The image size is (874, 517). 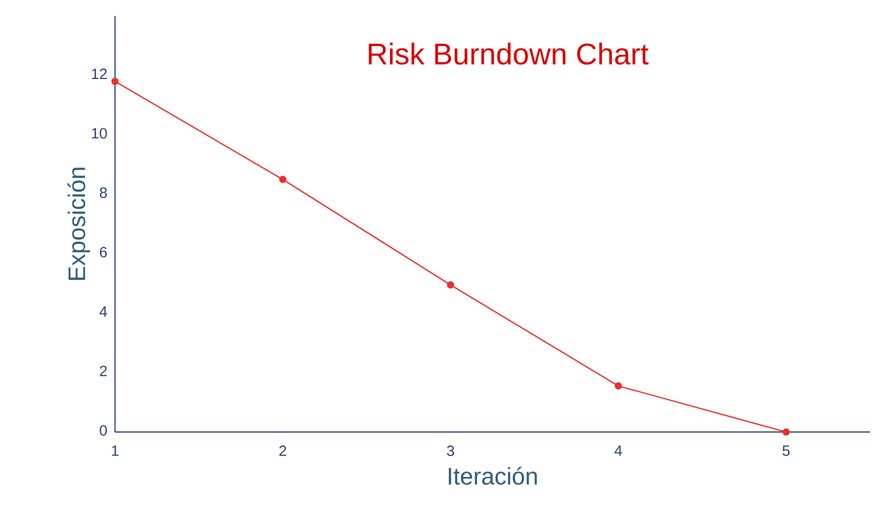 What do you see at coordinates (78, 224) in the screenshot?
I see `y-axis-title: Exposición` at bounding box center [78, 224].